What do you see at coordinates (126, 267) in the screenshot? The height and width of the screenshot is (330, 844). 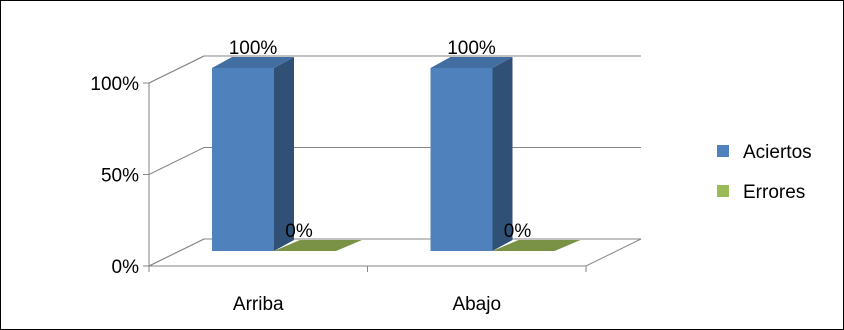 I see `y-tick-label: 0%` at bounding box center [126, 267].